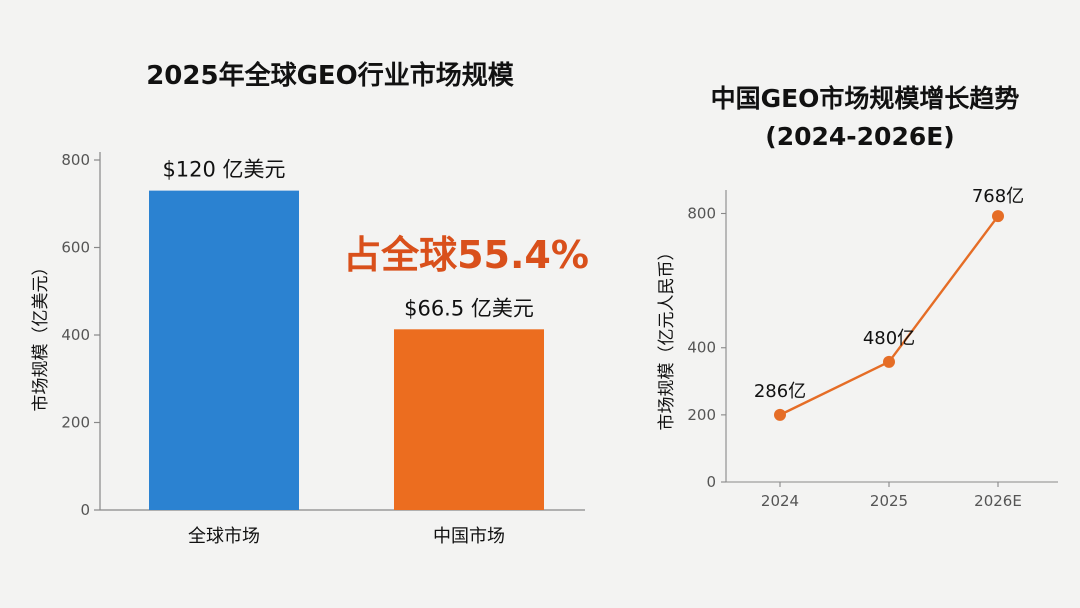 The height and width of the screenshot is (608, 1080). Describe the element at coordinates (75, 423) in the screenshot. I see `bar-y-tick-label: 200` at that location.